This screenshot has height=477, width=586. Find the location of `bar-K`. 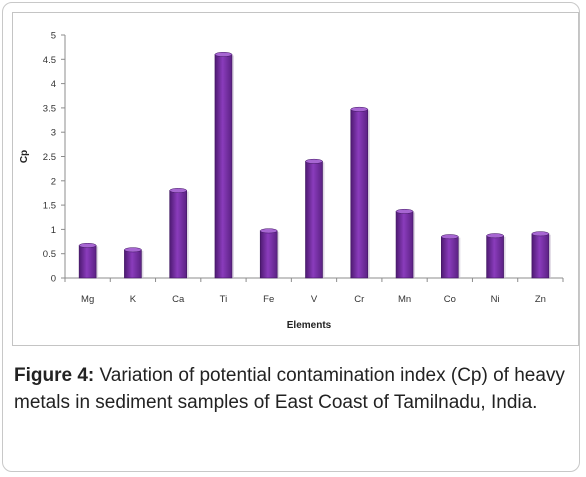

bar-K is located at coordinates (133, 264).